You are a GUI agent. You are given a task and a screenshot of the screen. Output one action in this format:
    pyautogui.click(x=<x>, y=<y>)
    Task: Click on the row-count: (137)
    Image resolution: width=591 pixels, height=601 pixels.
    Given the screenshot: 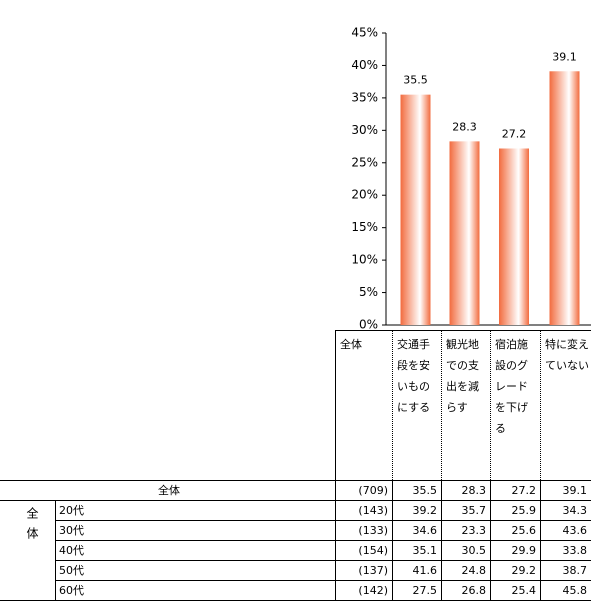 What is the action you would take?
    pyautogui.click(x=363, y=570)
    